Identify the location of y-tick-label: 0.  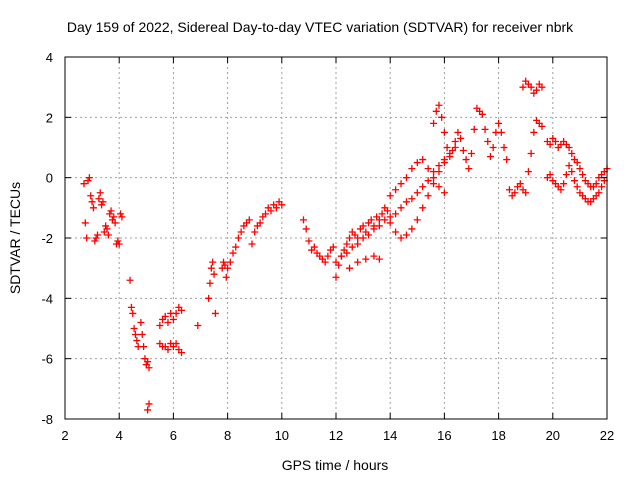
(49, 178).